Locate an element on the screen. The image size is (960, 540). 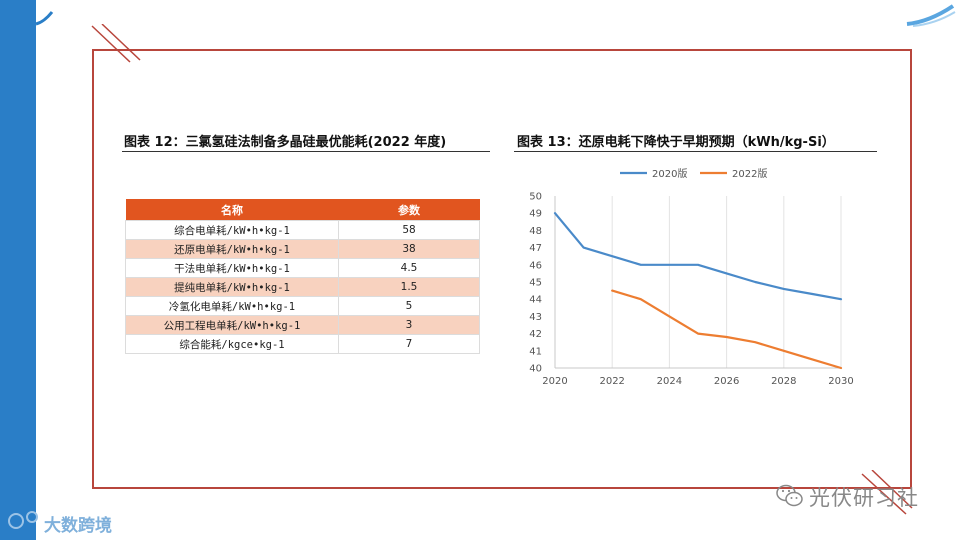
x-tick-label: 2026 is located at coordinates (726, 381).